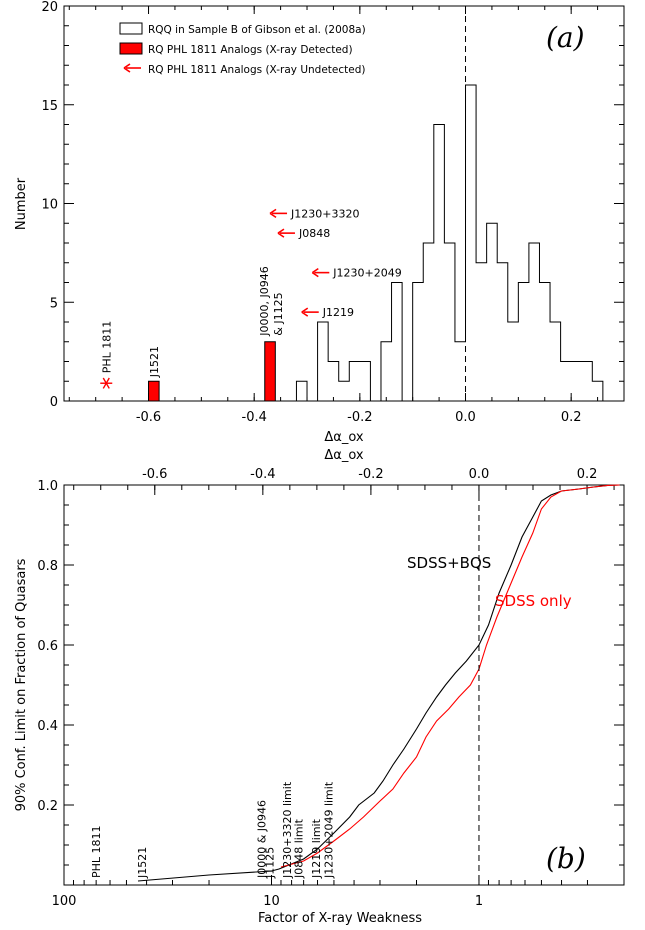  I want to click on top-x-tick-label: -0.6, so click(154, 474).